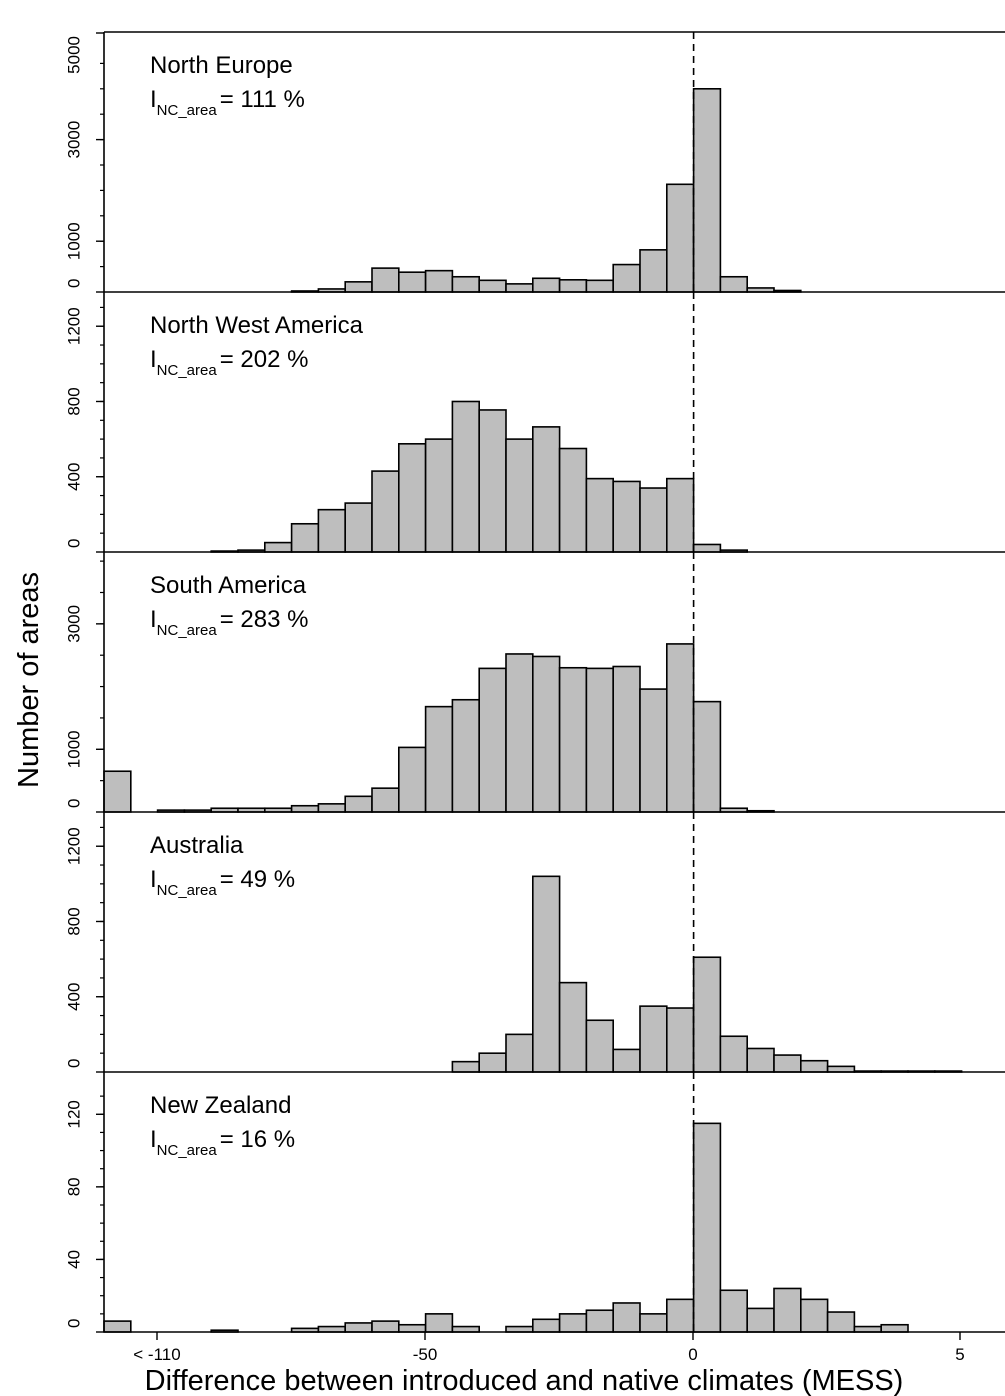 The height and width of the screenshot is (1396, 1005). Describe the element at coordinates (257, 879) in the screenshot. I see `index-value: = 49 %` at that location.